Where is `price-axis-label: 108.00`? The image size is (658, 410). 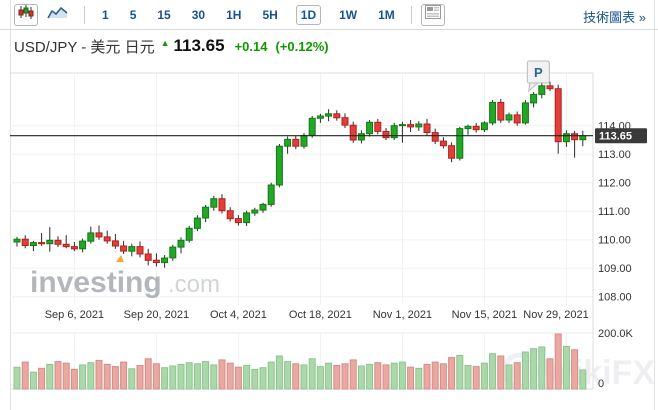
price-axis-label: 108.00 is located at coordinates (615, 298).